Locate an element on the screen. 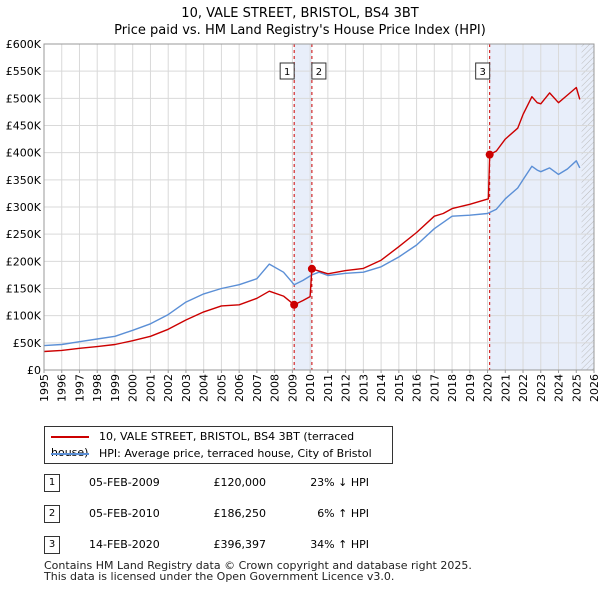  sale-hpi-change: 23% ↓ HPI is located at coordinates (339, 482).